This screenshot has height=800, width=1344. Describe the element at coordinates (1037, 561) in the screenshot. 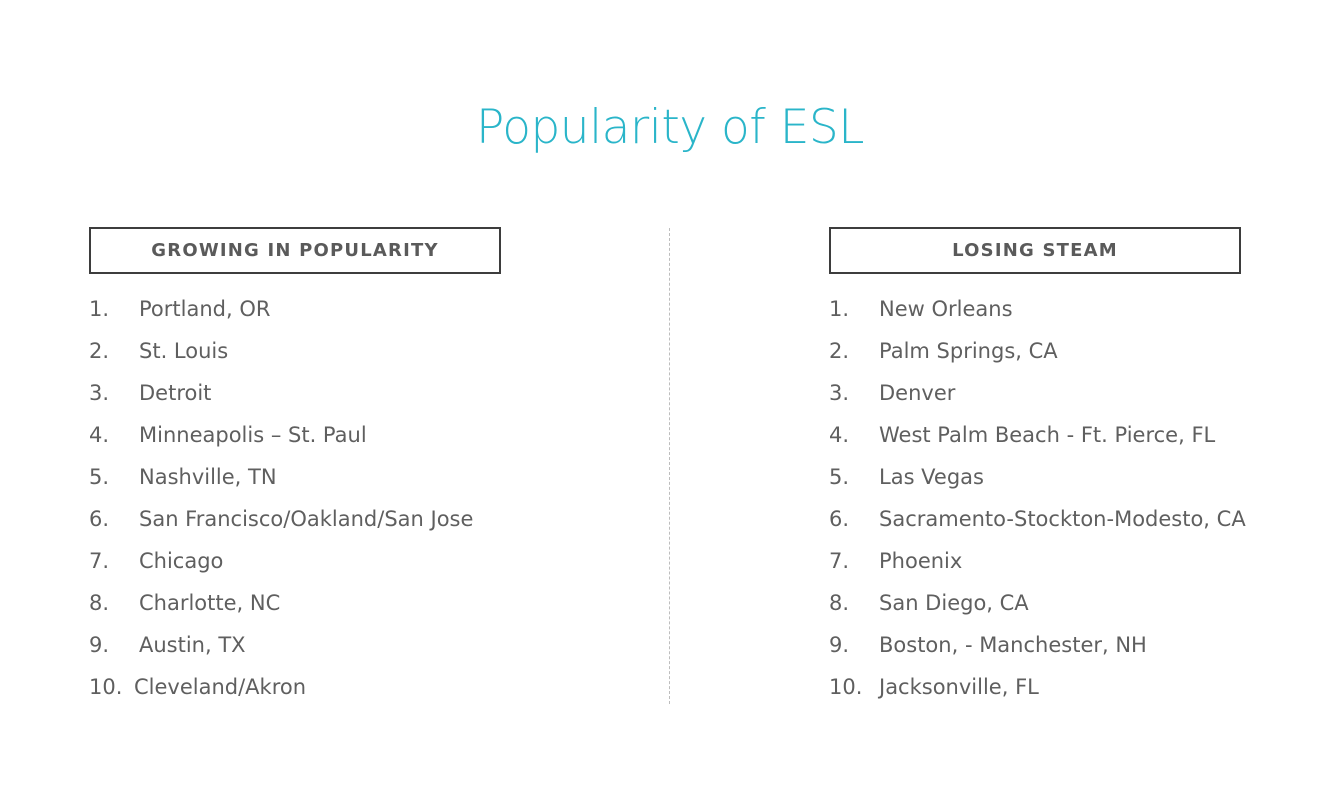

I see `list-item: 7. Phoenix` at that location.